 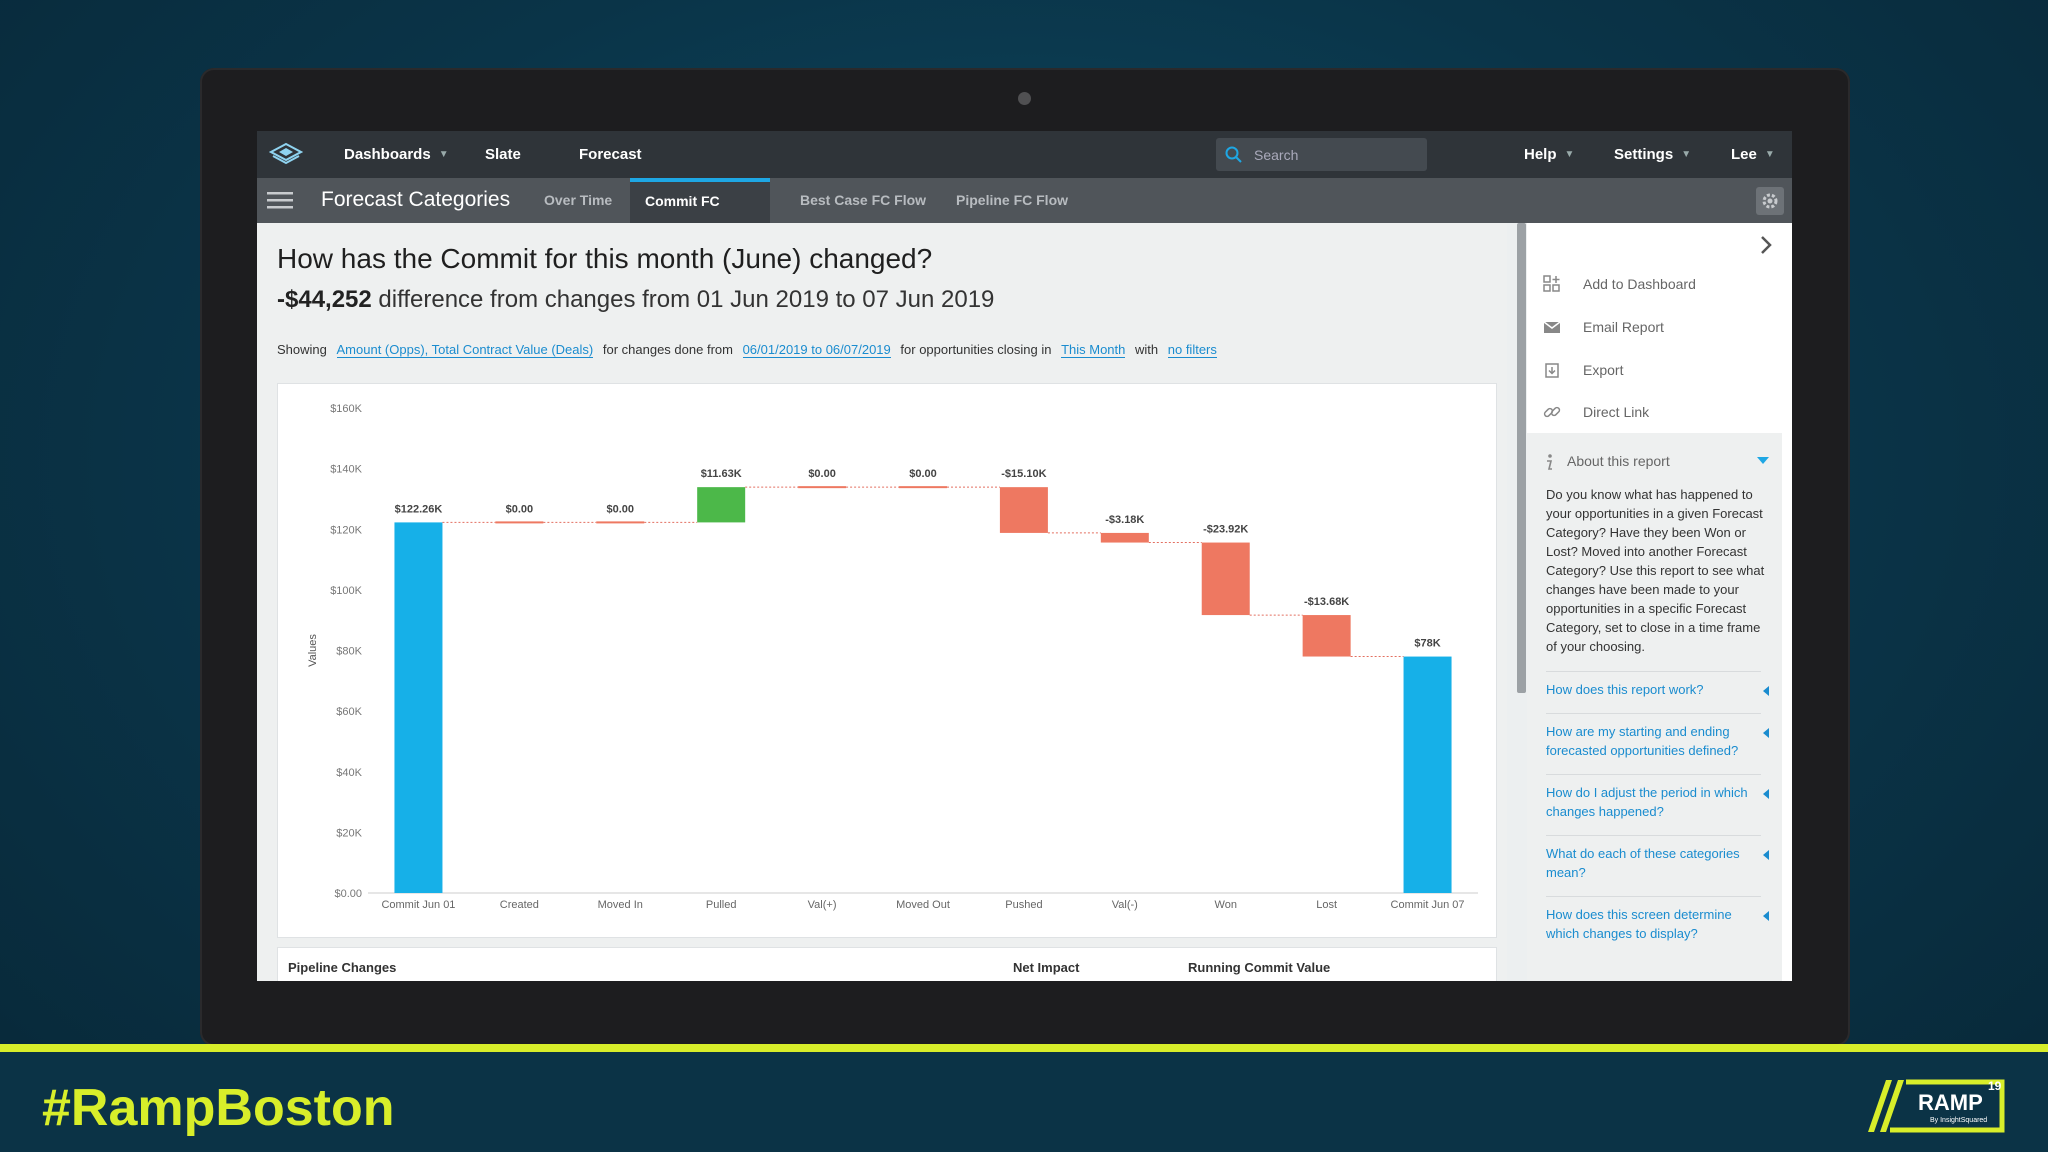 I want to click on main-scrollbar, so click(x=1521, y=458).